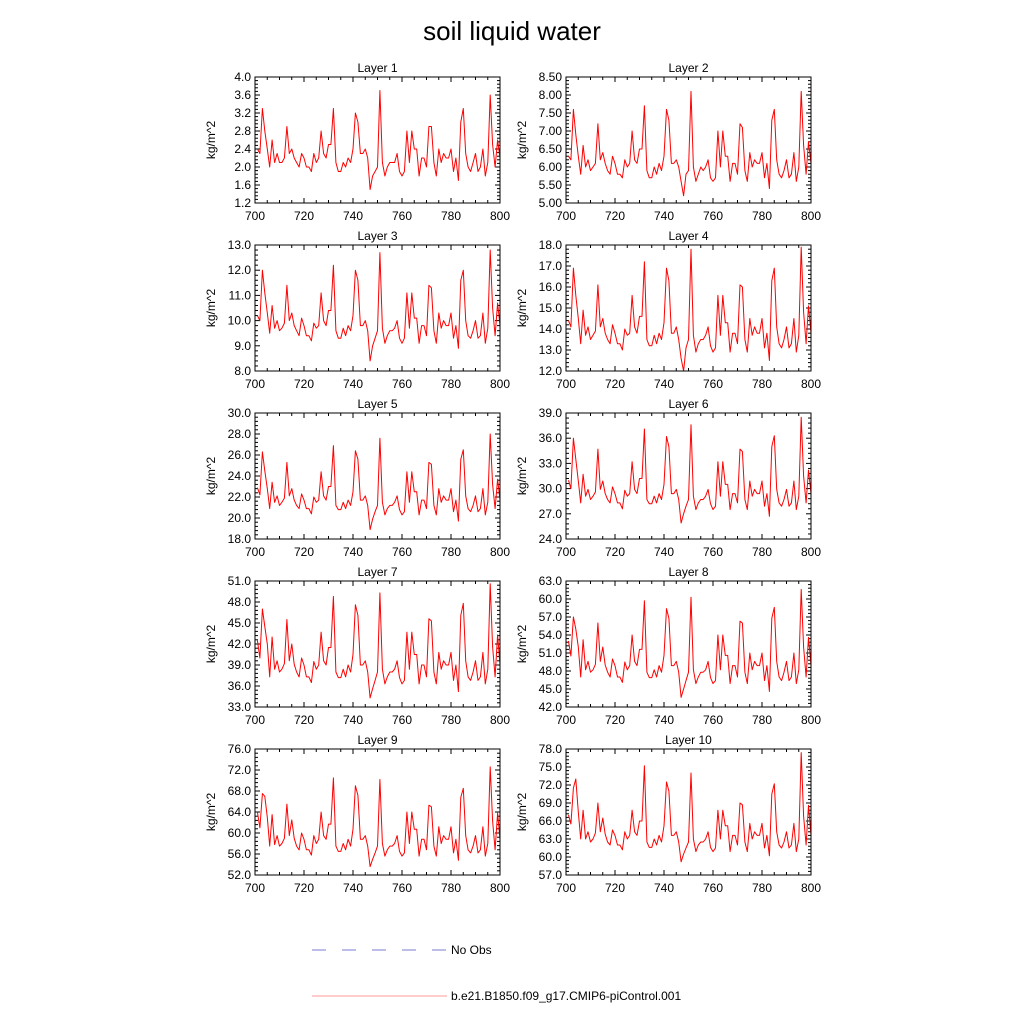 This screenshot has width=1024, height=1024. What do you see at coordinates (240, 295) in the screenshot?
I see `y-tick-label: 11.0` at bounding box center [240, 295].